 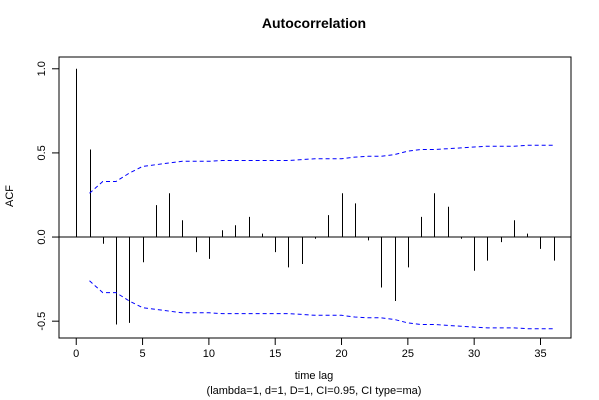 What do you see at coordinates (143, 354) in the screenshot?
I see `x-tick-label-5: 5` at bounding box center [143, 354].